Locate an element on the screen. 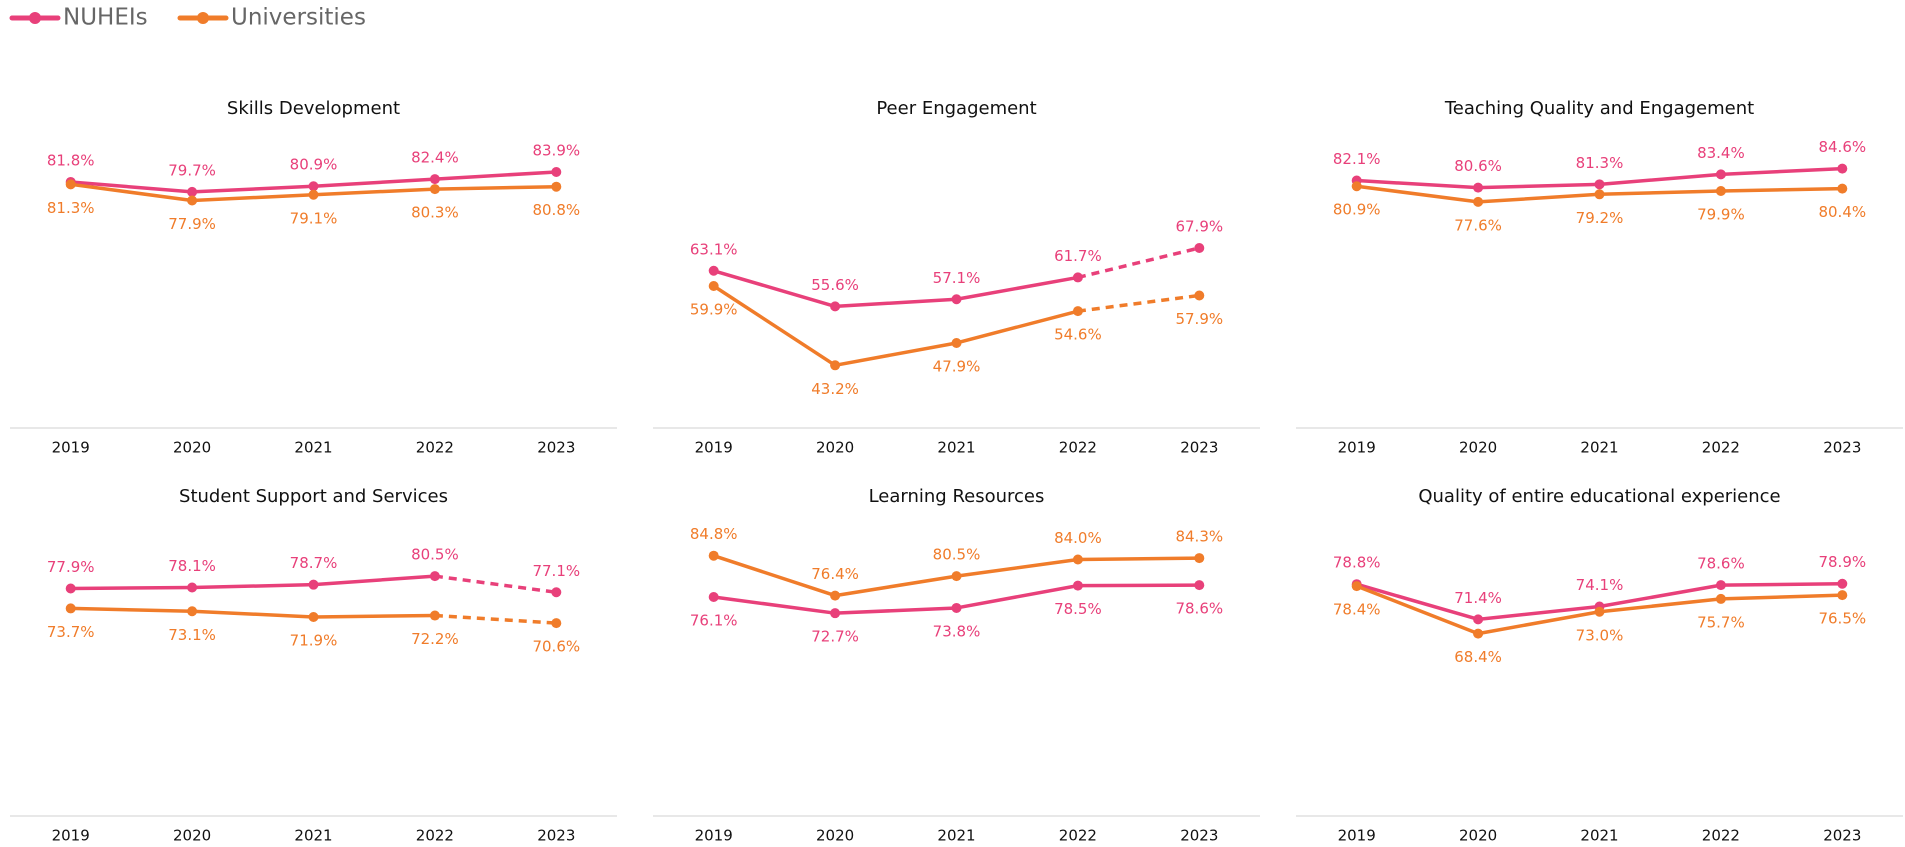 This screenshot has height=847, width=1905. data-label: 73.0% is located at coordinates (1600, 635).